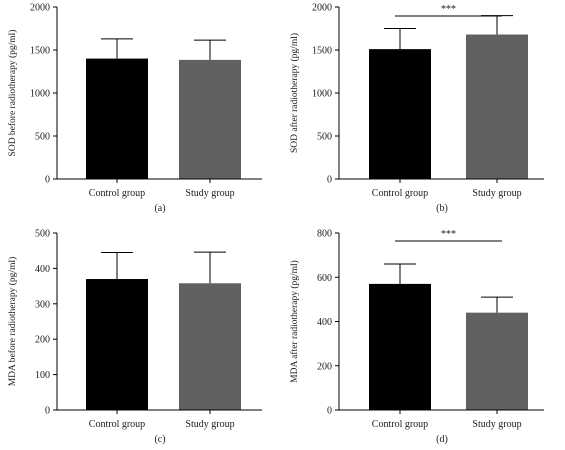 This screenshot has width=565, height=450. Describe the element at coordinates (12, 93) in the screenshot. I see `y-axis-label: SOD before radiotherapy (pg/ml)` at that location.